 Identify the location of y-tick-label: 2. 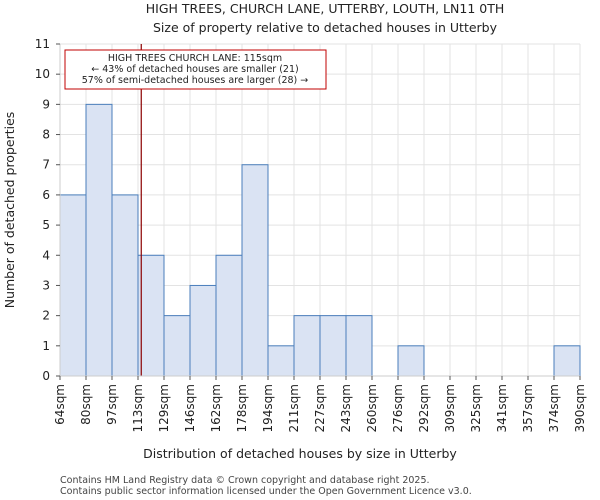
(46, 316).